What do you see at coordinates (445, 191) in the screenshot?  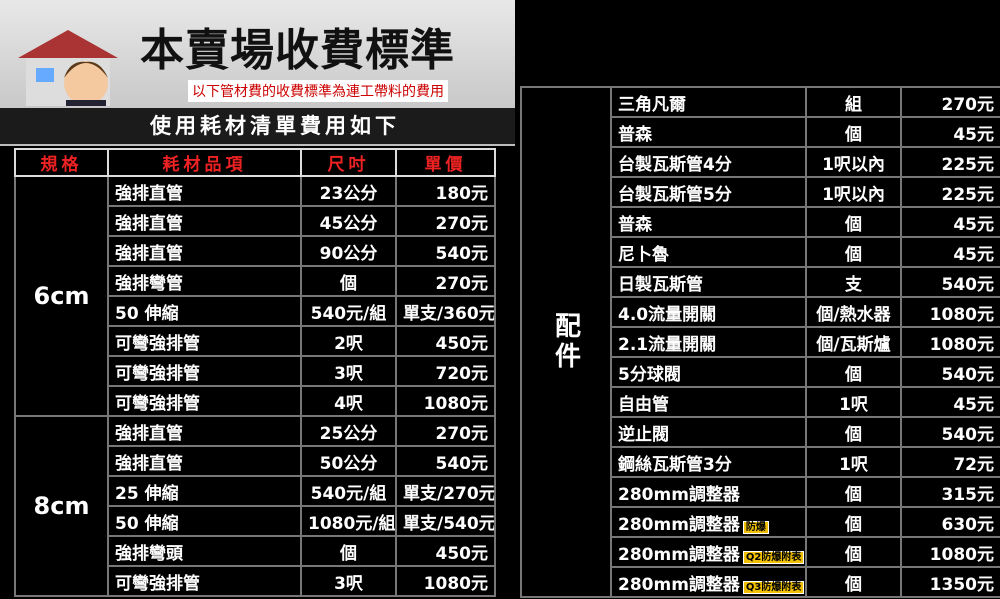 I see `price: 180元` at bounding box center [445, 191].